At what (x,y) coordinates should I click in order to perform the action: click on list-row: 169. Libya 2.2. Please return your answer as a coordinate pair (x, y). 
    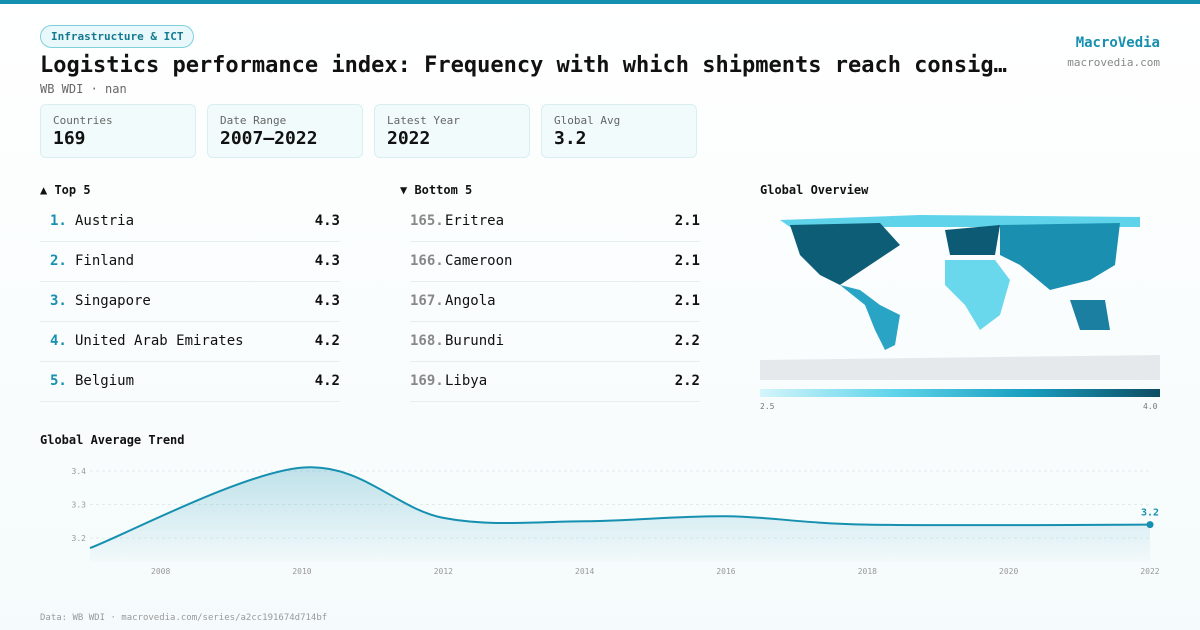
    Looking at the image, I should click on (555, 381).